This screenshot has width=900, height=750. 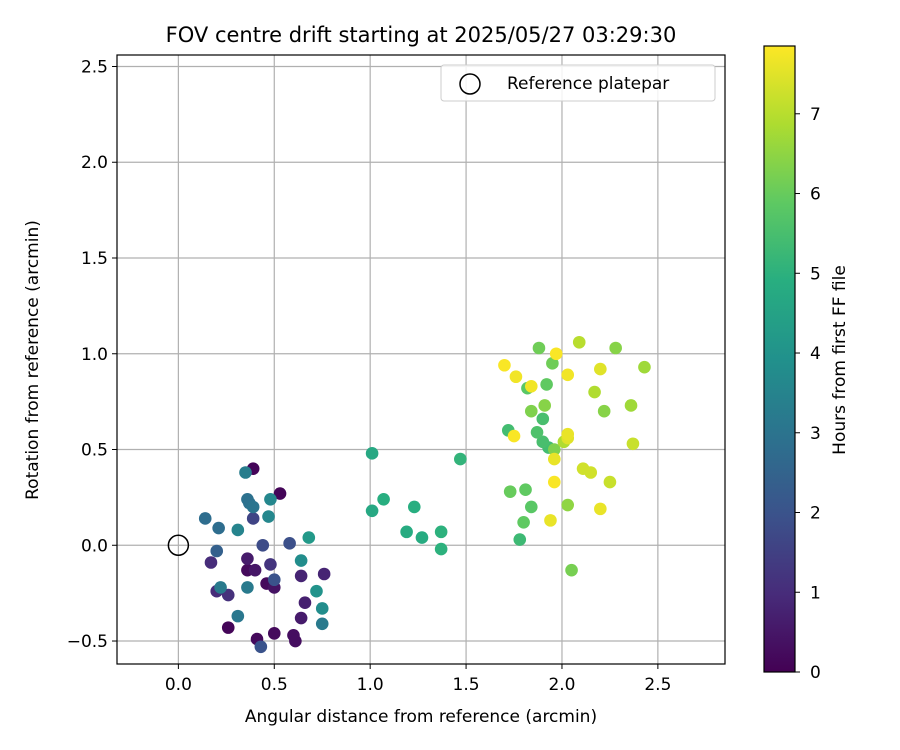 What do you see at coordinates (815, 434) in the screenshot?
I see `colorbar-tick-label: 3` at bounding box center [815, 434].